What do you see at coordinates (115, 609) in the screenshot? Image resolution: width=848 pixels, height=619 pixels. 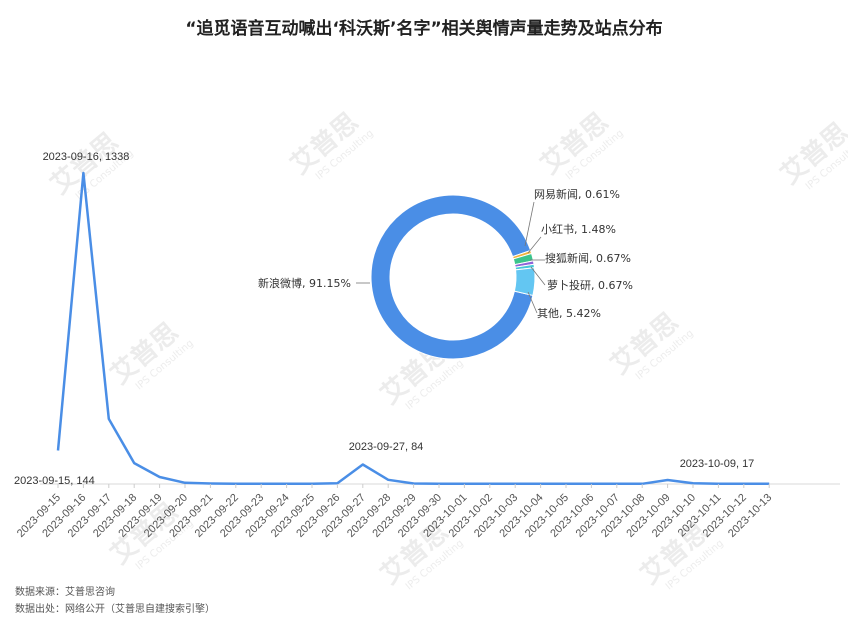 I see `source-detail: 数据出处：网络公开（艾普思自建搜索引擎）` at bounding box center [115, 609].